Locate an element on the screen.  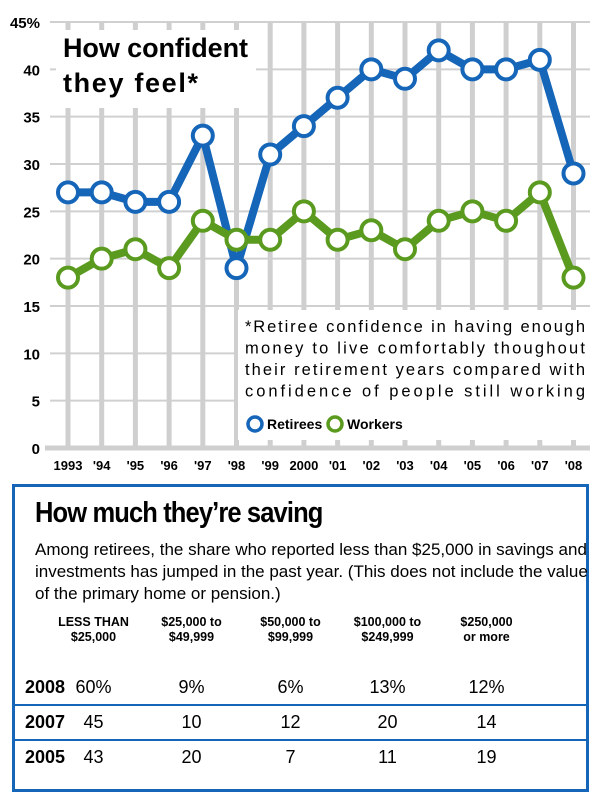
y-tick-label: 40 is located at coordinates (31, 70).